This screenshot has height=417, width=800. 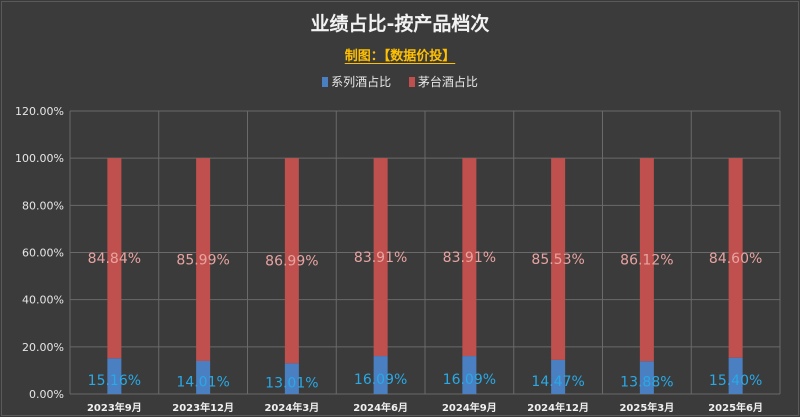 I want to click on chart-subtitle: 制图：【数据价投】, so click(x=400, y=56).